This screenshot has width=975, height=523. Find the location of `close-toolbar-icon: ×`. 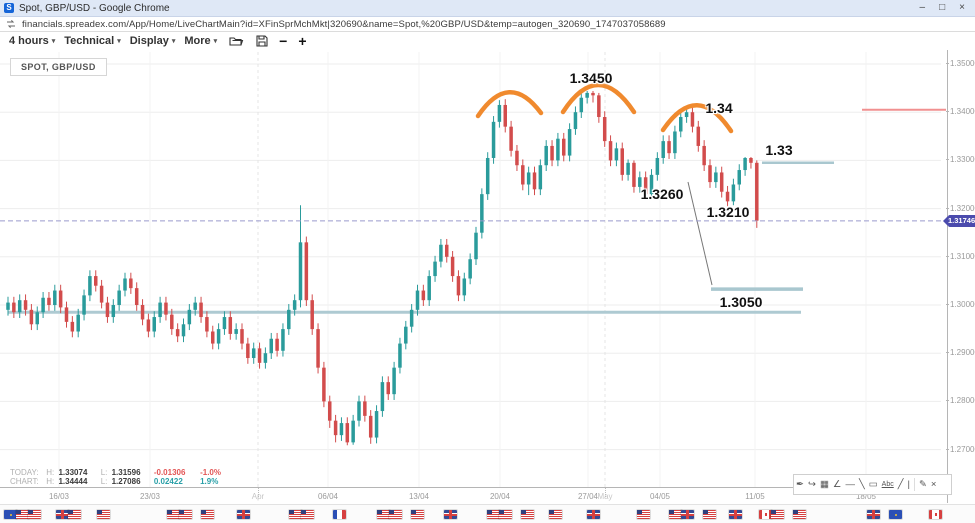

close-toolbar-icon: × is located at coordinates (933, 484).